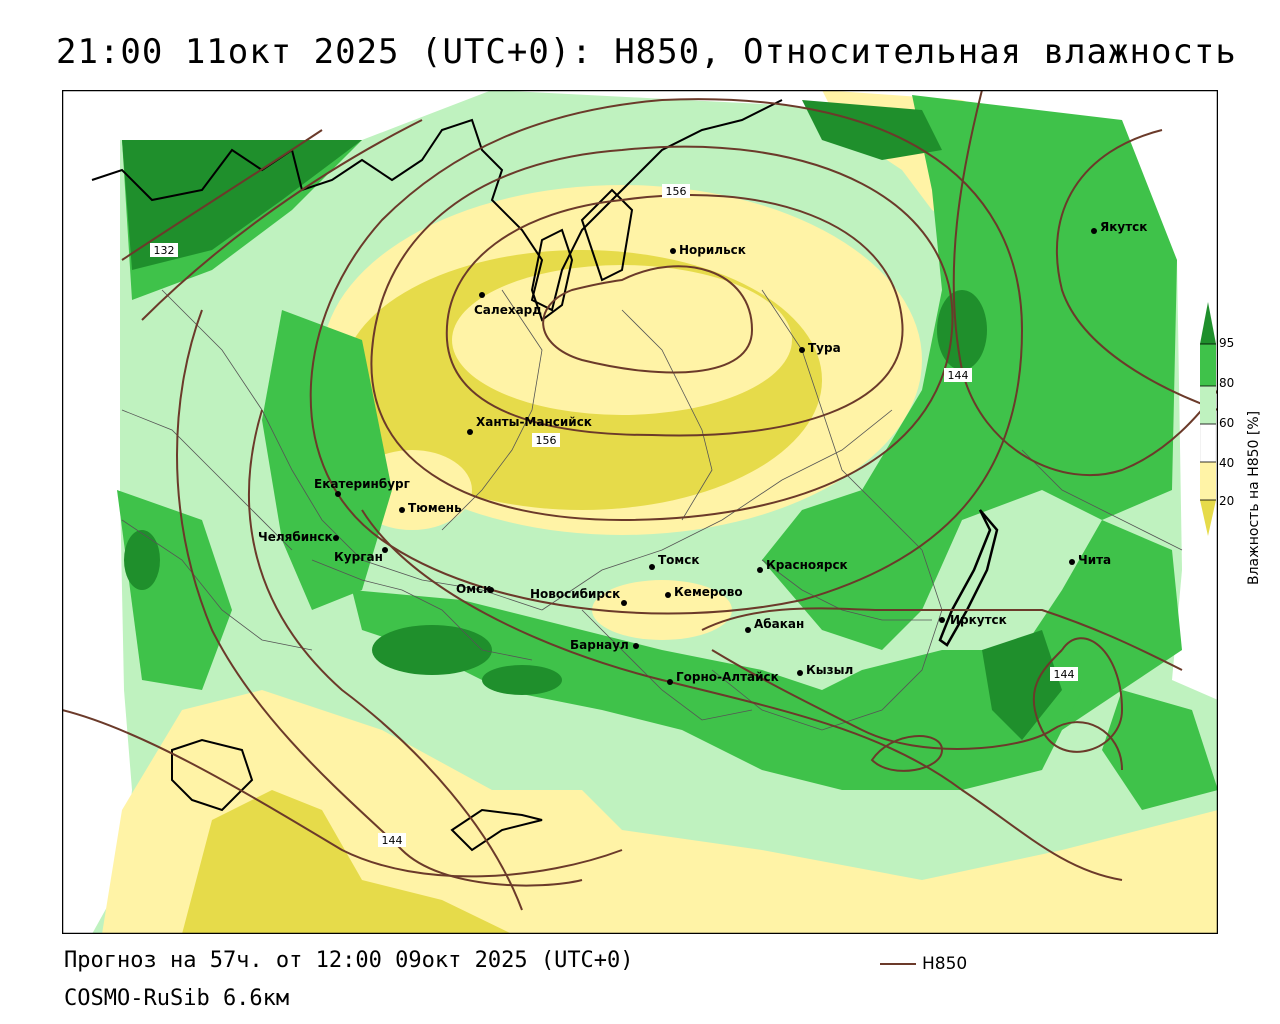  Describe the element at coordinates (437, 205) in the screenshot. I see `coastline-arctic` at that location.